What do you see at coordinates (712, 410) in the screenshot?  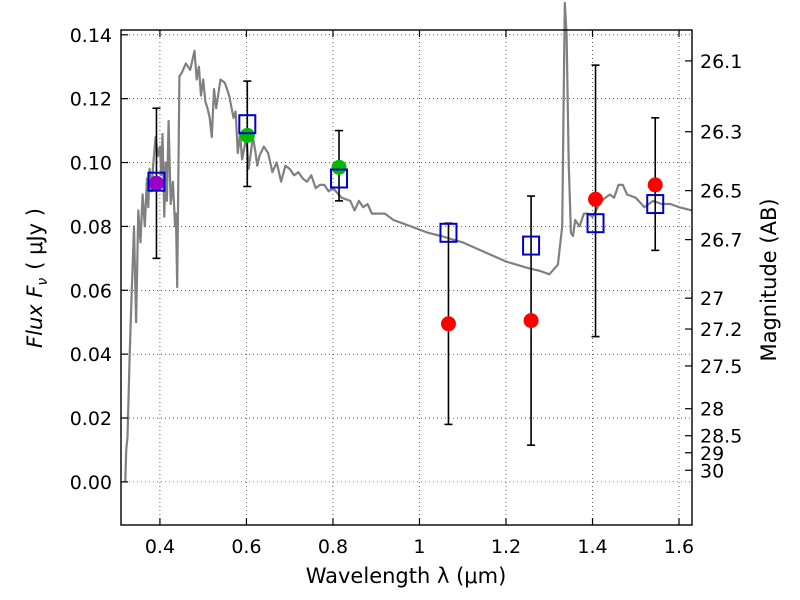 I see `mag-tick-label: 28` at bounding box center [712, 410].